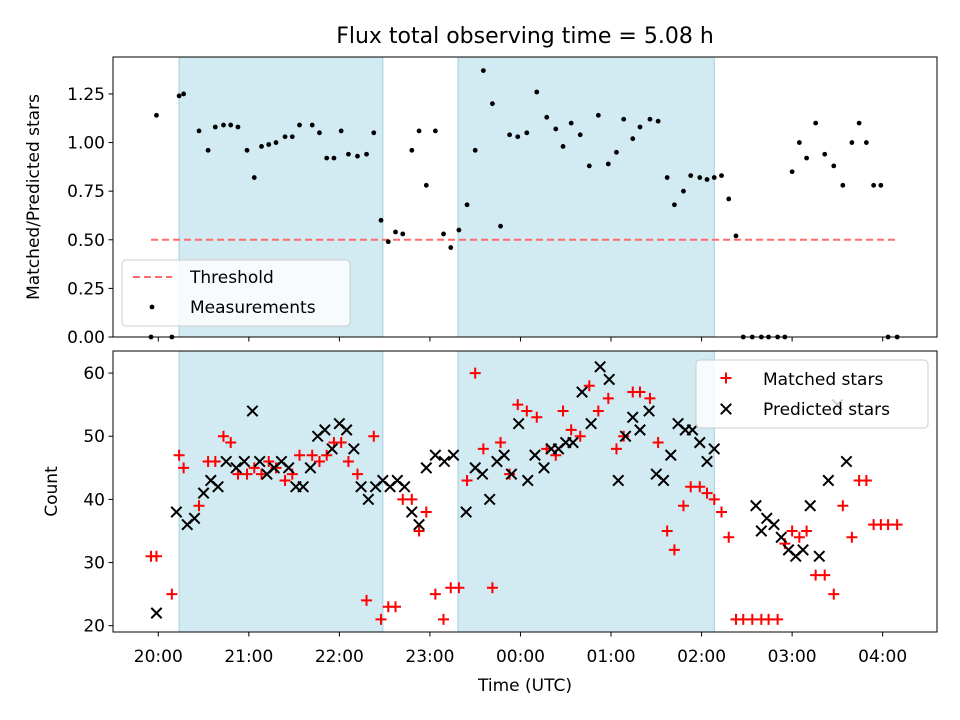  I want to click on legend-matched-swatch, so click(726, 378).